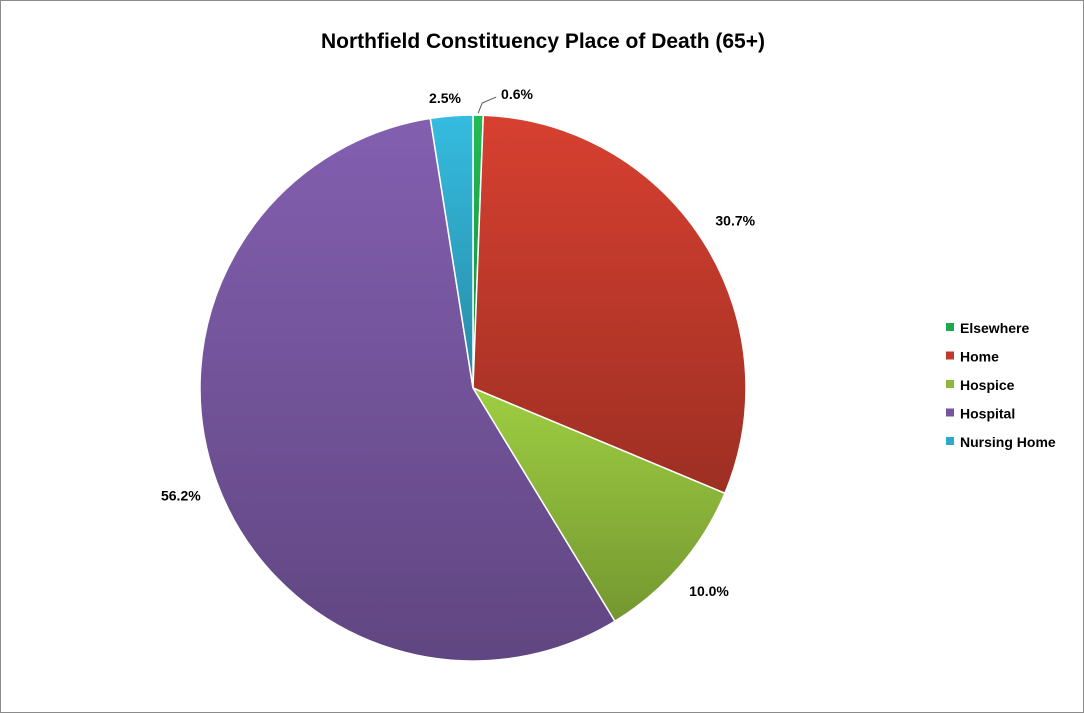  Describe the element at coordinates (950, 412) in the screenshot. I see `legend-swatch-hospital` at that location.